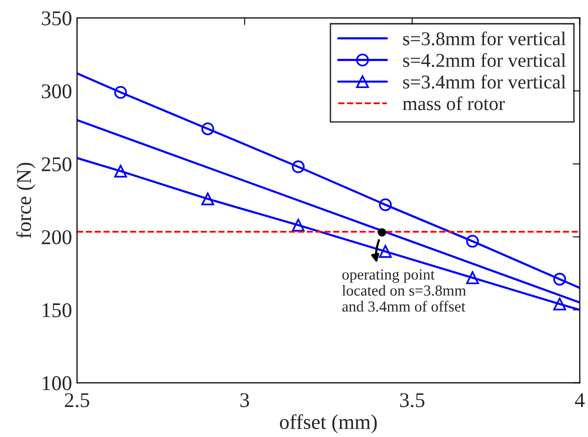 Image resolution: width=588 pixels, height=437 pixels. Describe the element at coordinates (328, 424) in the screenshot. I see `x-axis-title: offset (mm)` at that location.